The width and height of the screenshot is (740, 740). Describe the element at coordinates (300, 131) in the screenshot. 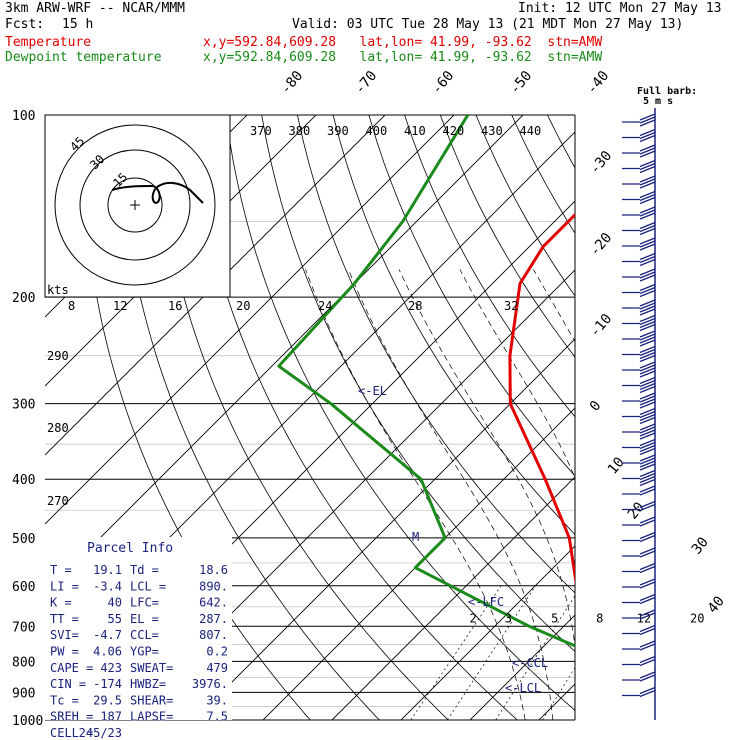

I see `theta-label: 380` at that location.